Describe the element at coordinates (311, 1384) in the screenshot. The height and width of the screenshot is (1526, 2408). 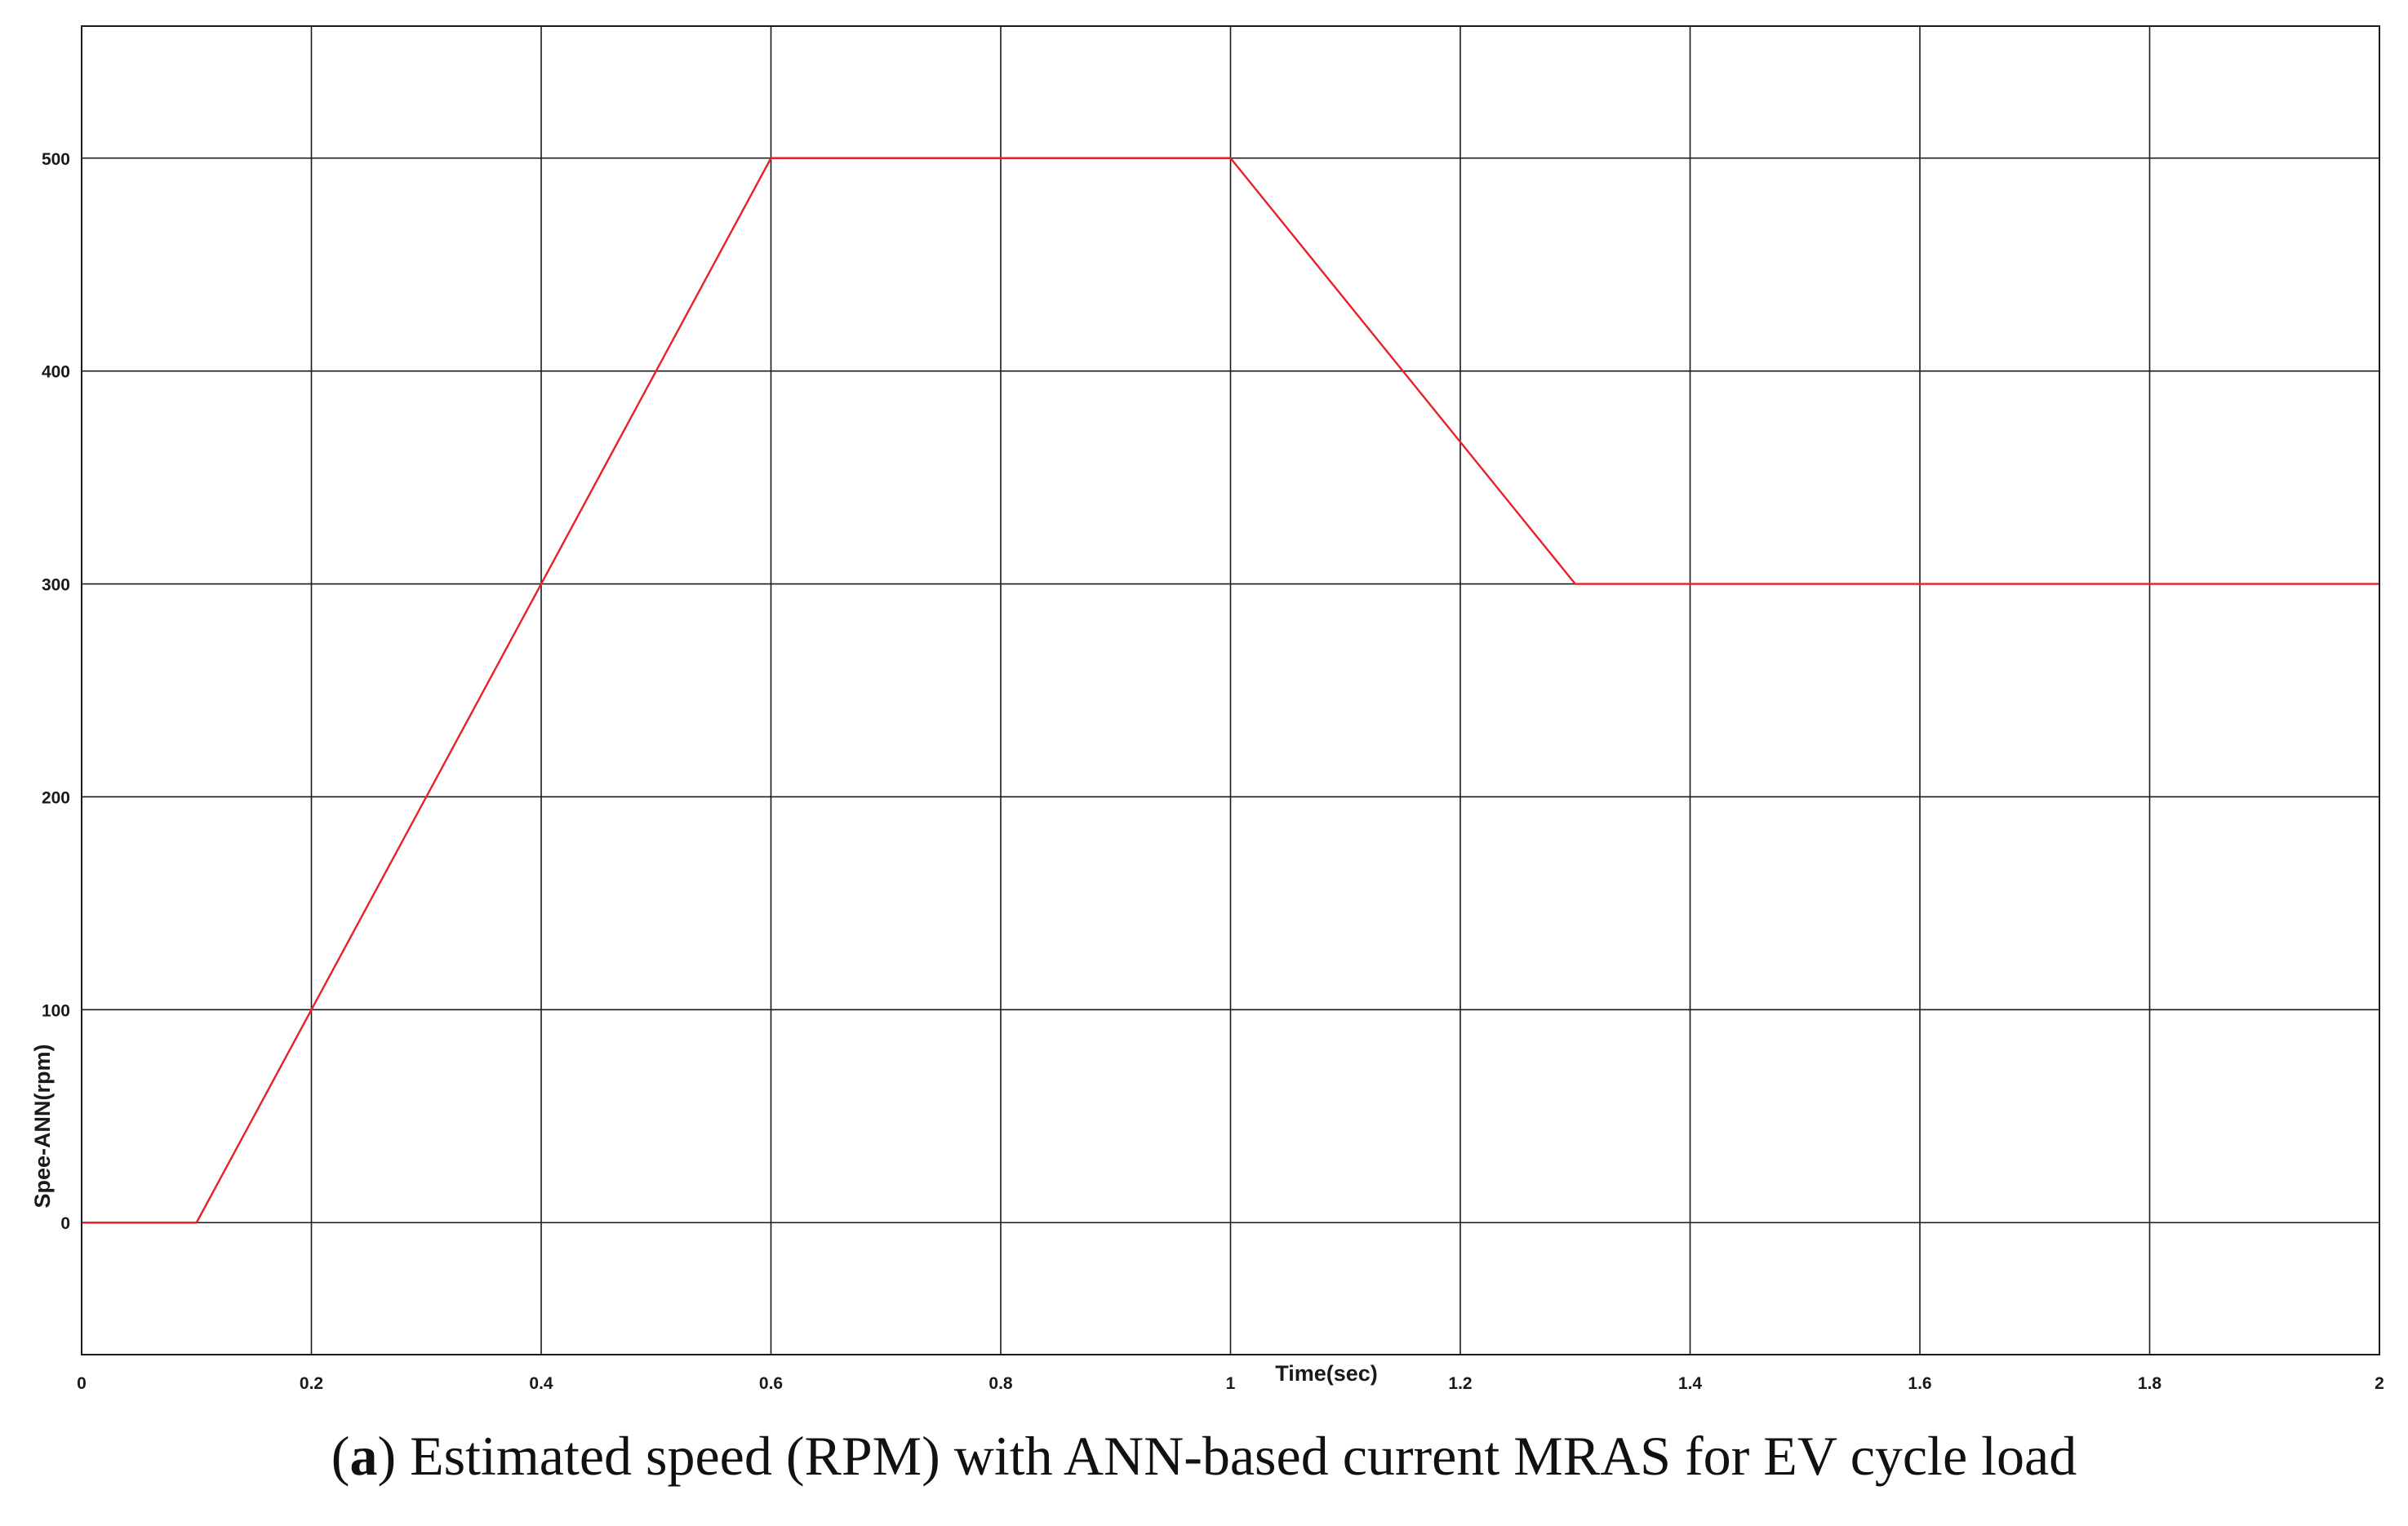
I see `x-tick-label: 0.2` at that location.